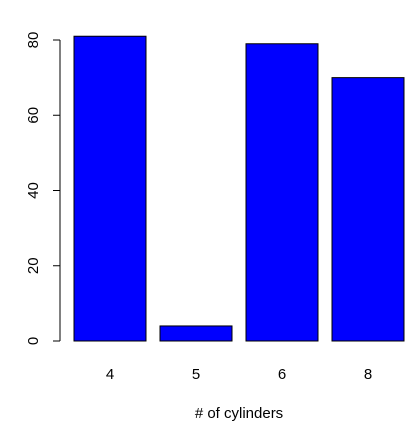  Describe the element at coordinates (33, 265) in the screenshot. I see `y-tick-label-20: 20` at that location.